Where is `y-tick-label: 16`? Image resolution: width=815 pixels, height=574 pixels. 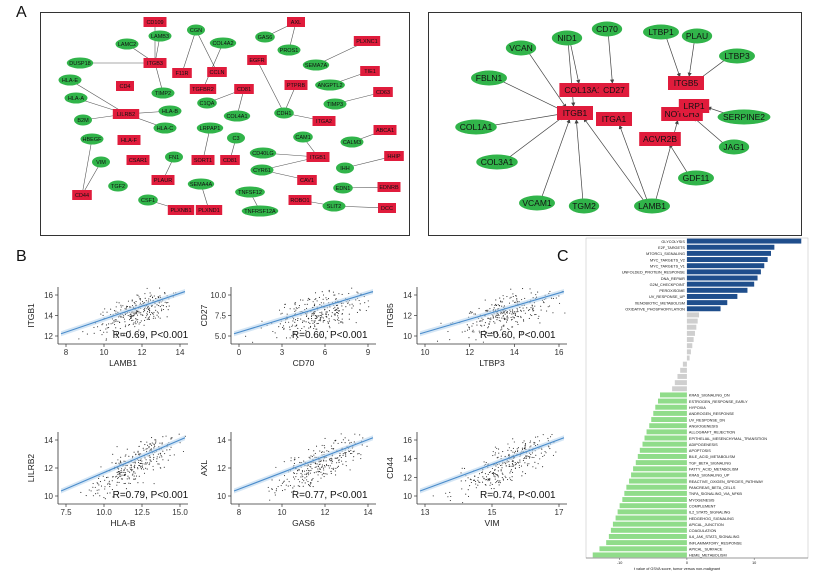 y-tick-label: 16 is located at coordinates (48, 295).